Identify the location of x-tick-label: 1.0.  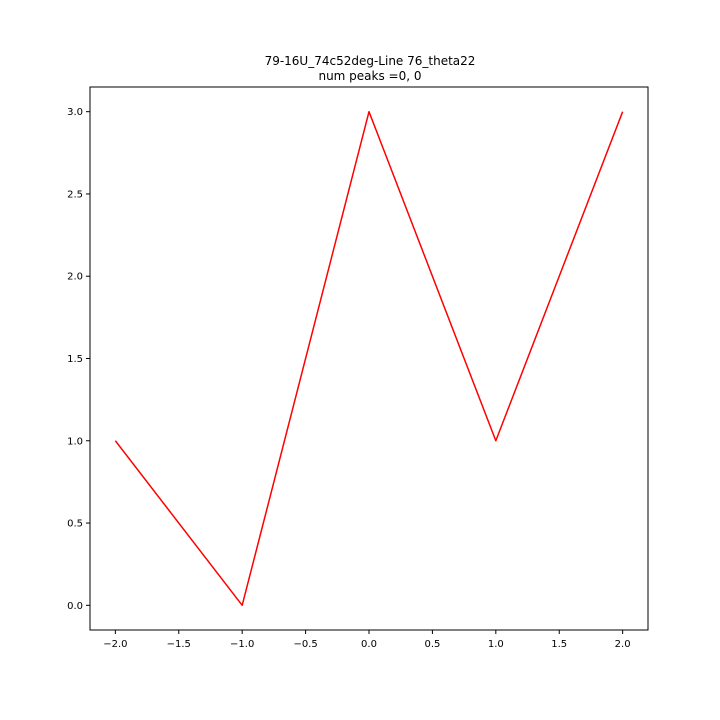
(496, 644).